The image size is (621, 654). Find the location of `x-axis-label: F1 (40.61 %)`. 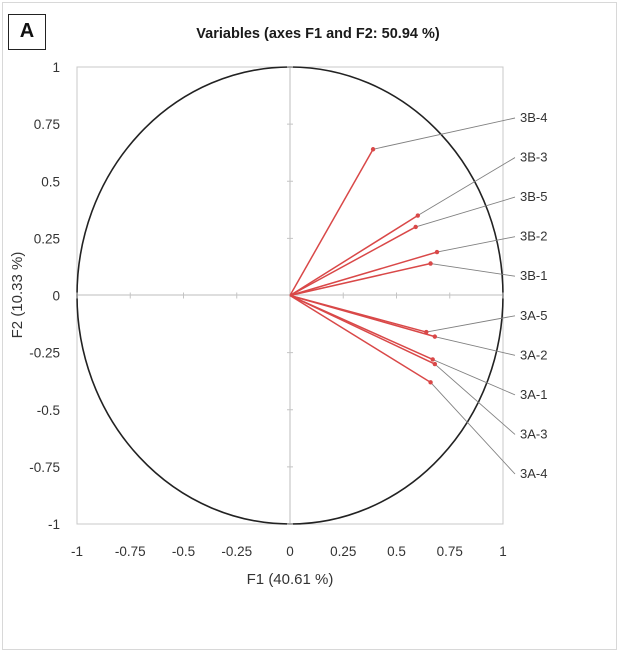

x-axis-label: F1 (40.61 %) is located at coordinates (290, 579).